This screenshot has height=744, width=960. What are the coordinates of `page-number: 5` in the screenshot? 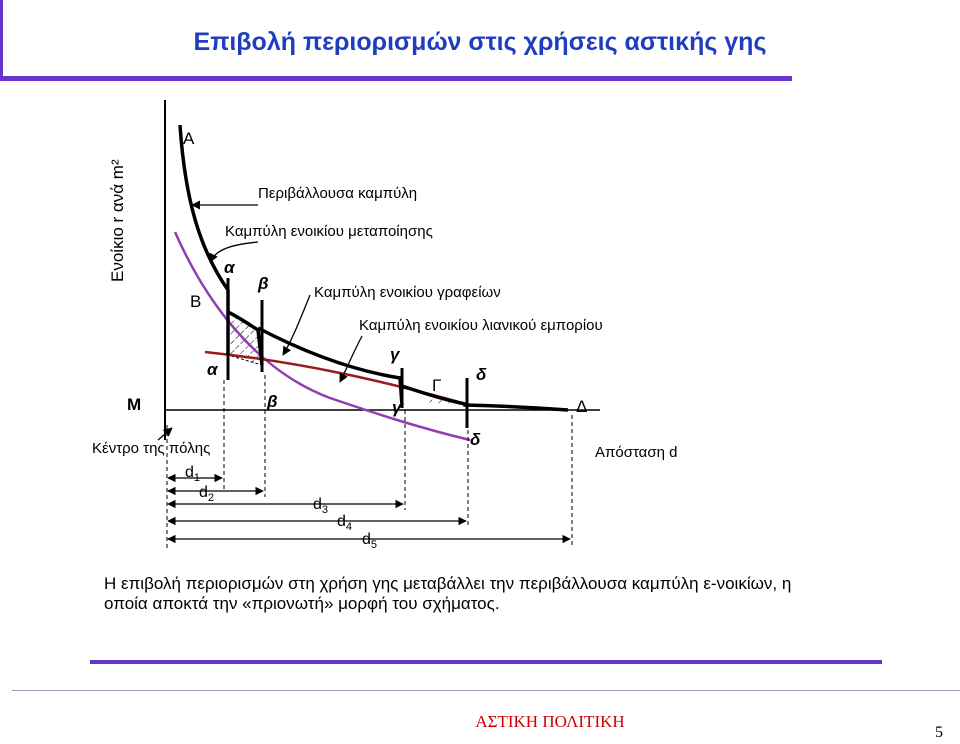 It's located at (939, 732).